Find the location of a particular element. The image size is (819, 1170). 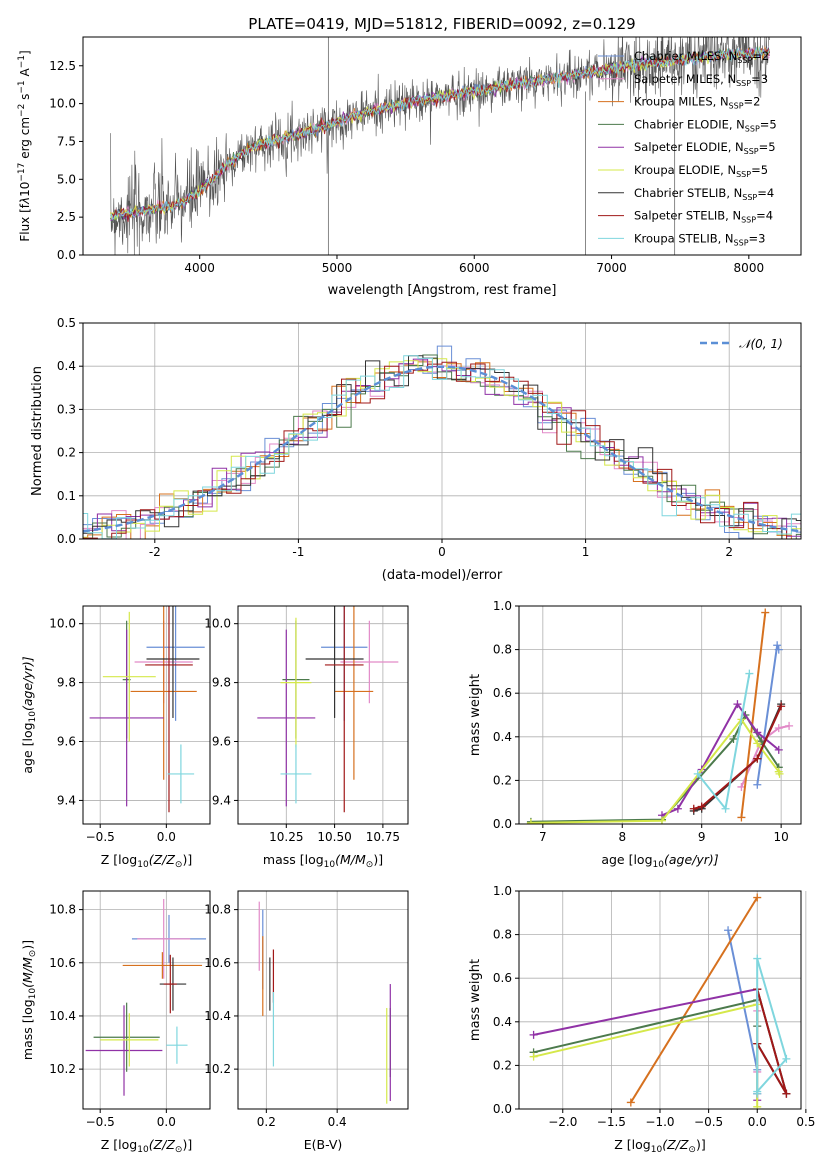

label-part: (M/M is located at coordinates (27, 972).